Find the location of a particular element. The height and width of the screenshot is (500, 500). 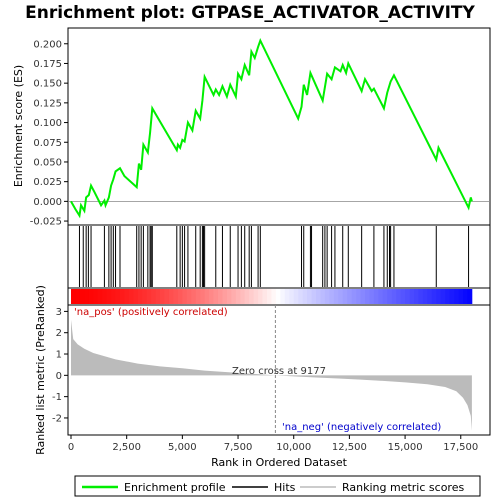

pos-label: 'na_pos' (positively correlated) is located at coordinates (151, 312).